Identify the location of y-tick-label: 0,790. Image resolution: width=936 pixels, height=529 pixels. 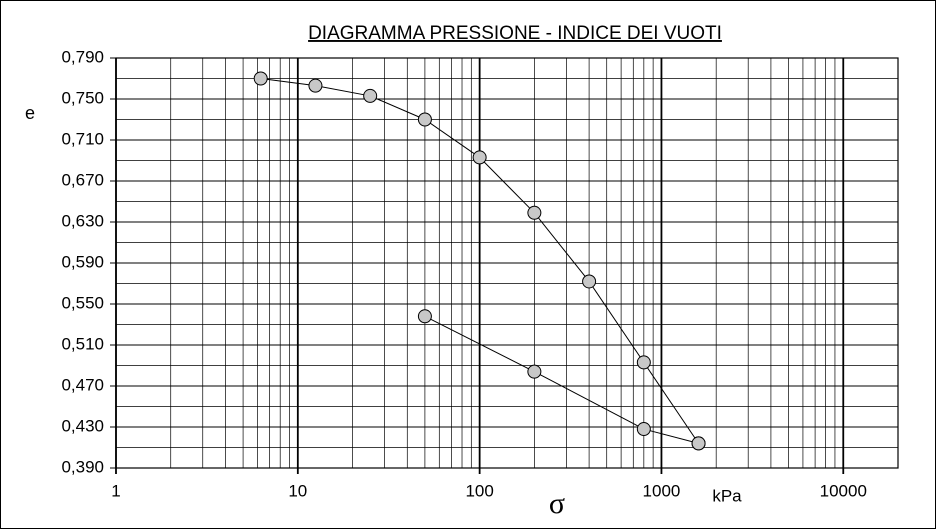
(82, 56).